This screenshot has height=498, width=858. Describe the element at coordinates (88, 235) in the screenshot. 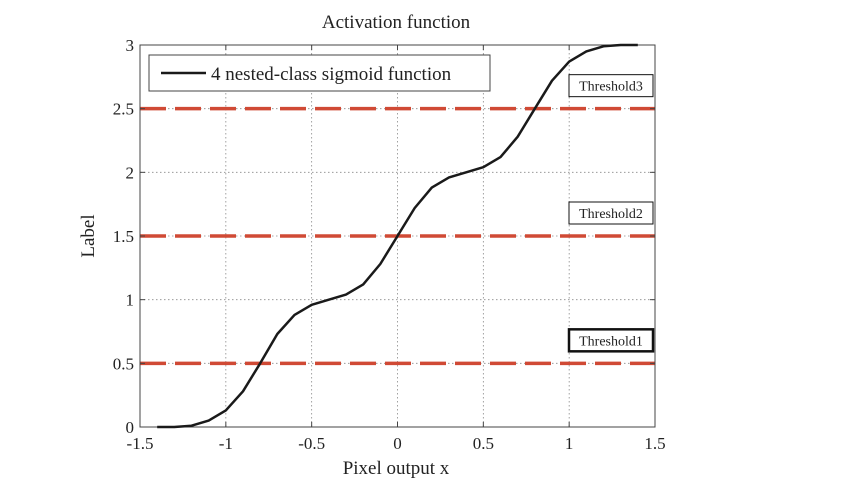

I see `y-axis-label: Label` at that location.